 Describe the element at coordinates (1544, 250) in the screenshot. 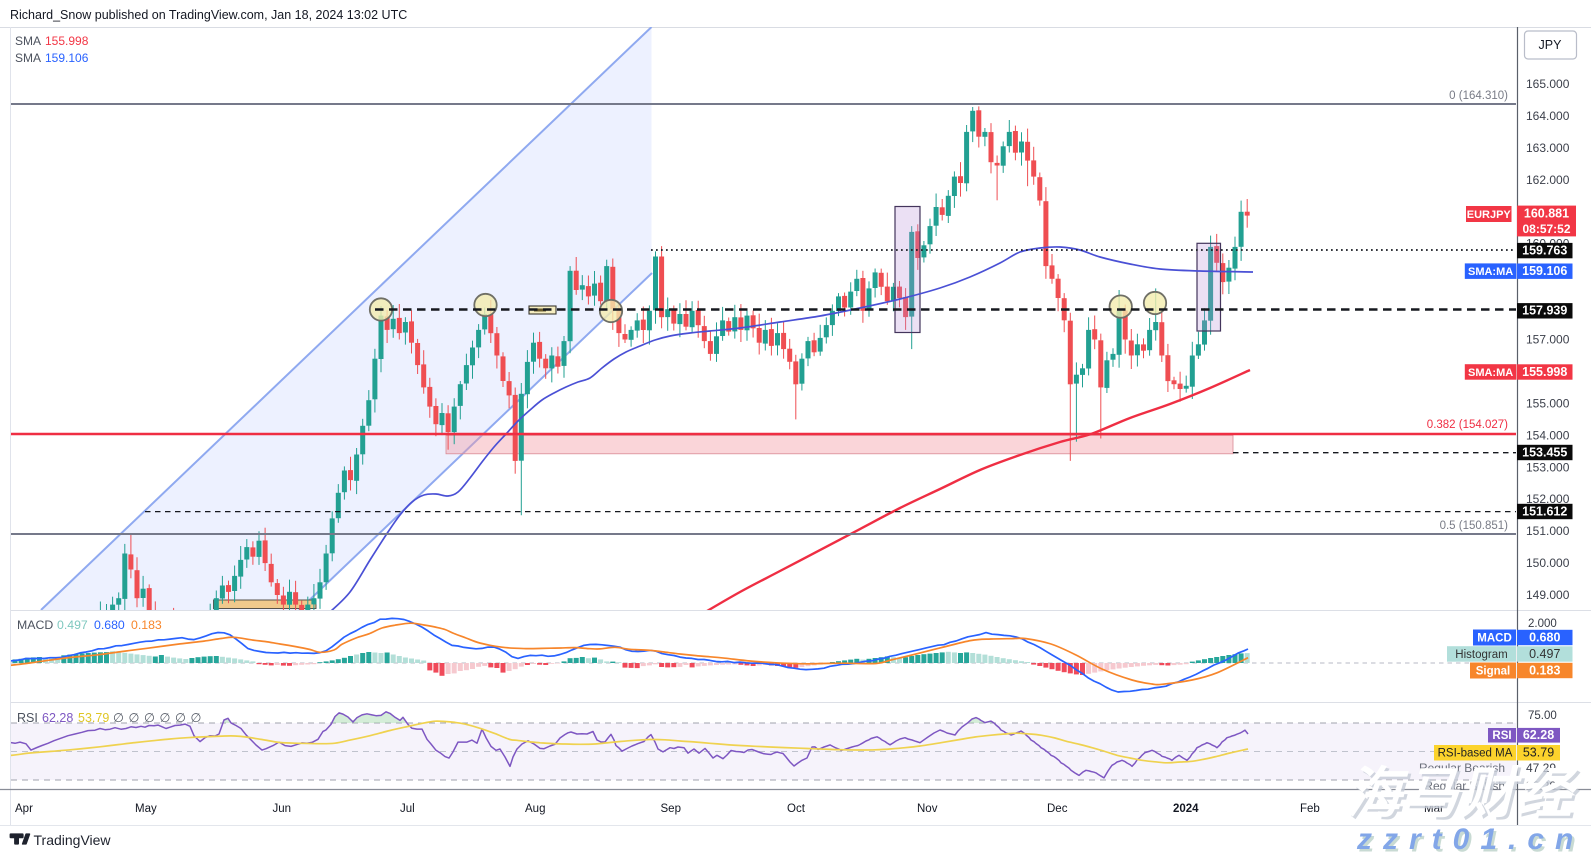

I see `svg-text: 159.763` at that location.